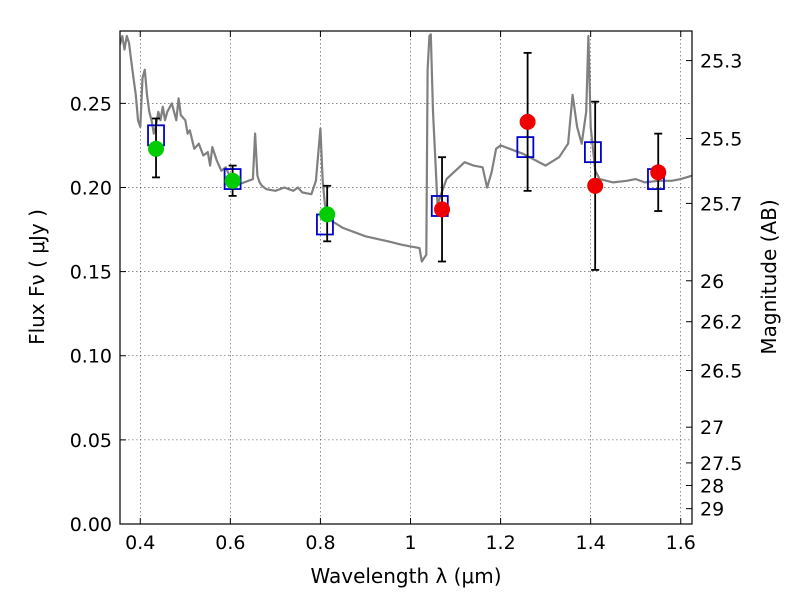 The height and width of the screenshot is (600, 800). I want to click on y-tick-label: 0.05, so click(91, 441).